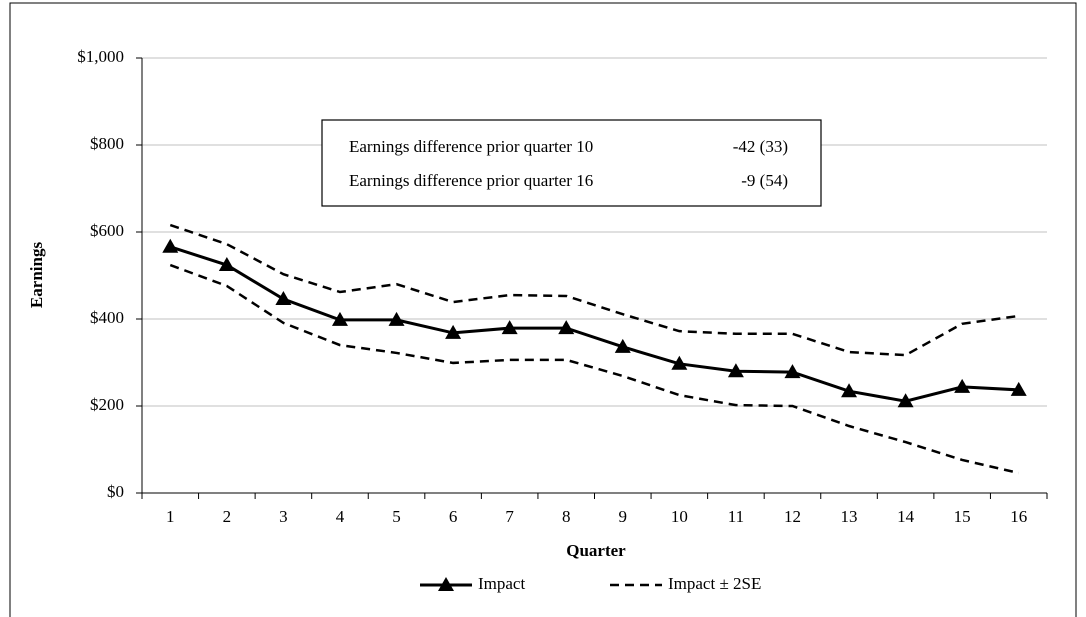  I want to click on y-axis-label: Earnings, so click(36, 275).